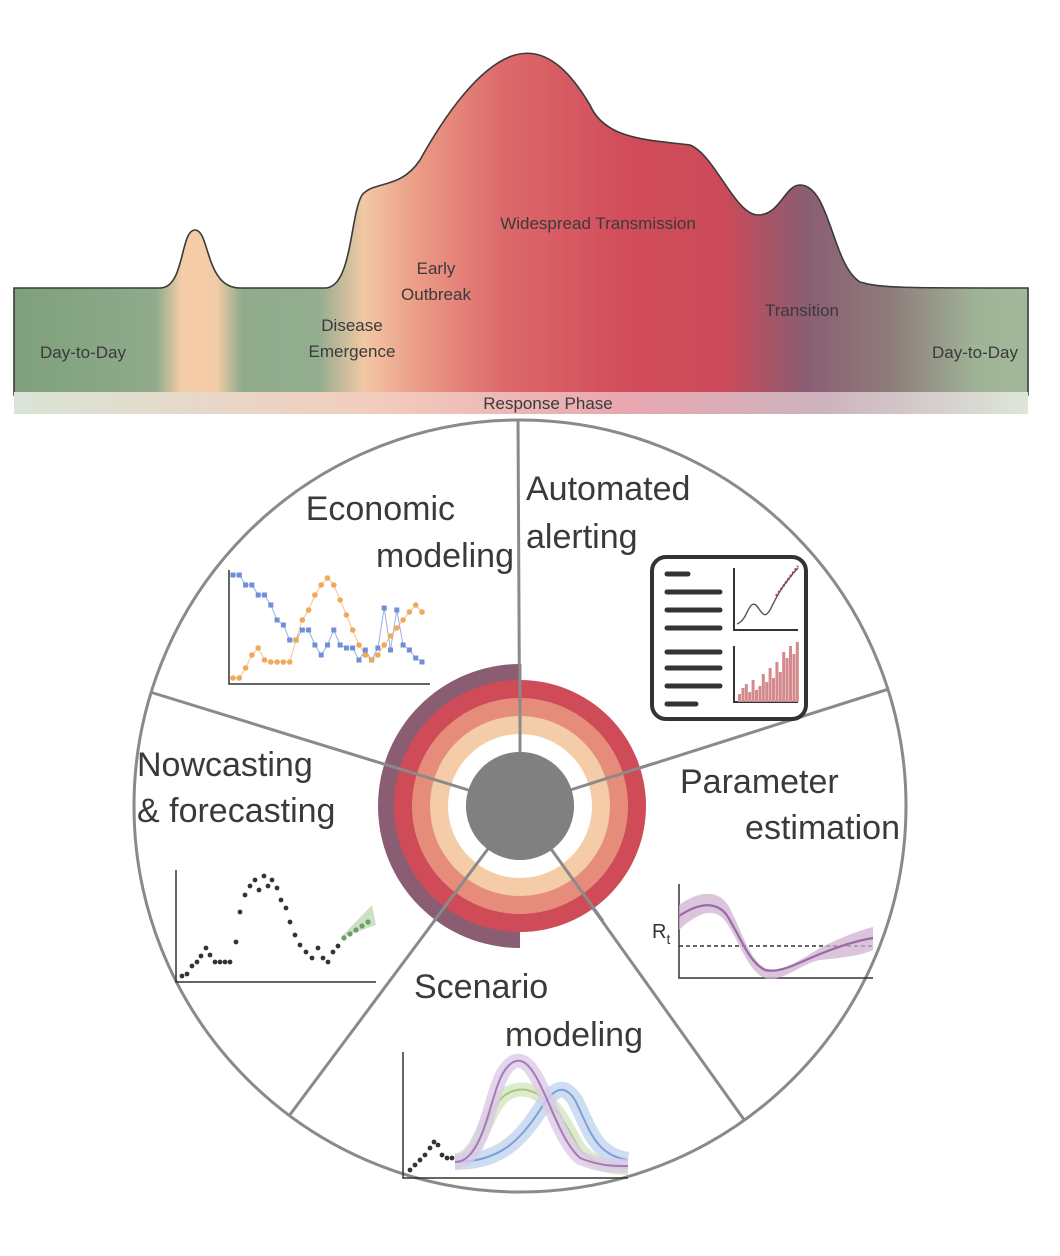  I want to click on phase-label-disease-emergence-1: Disease, so click(351, 325).